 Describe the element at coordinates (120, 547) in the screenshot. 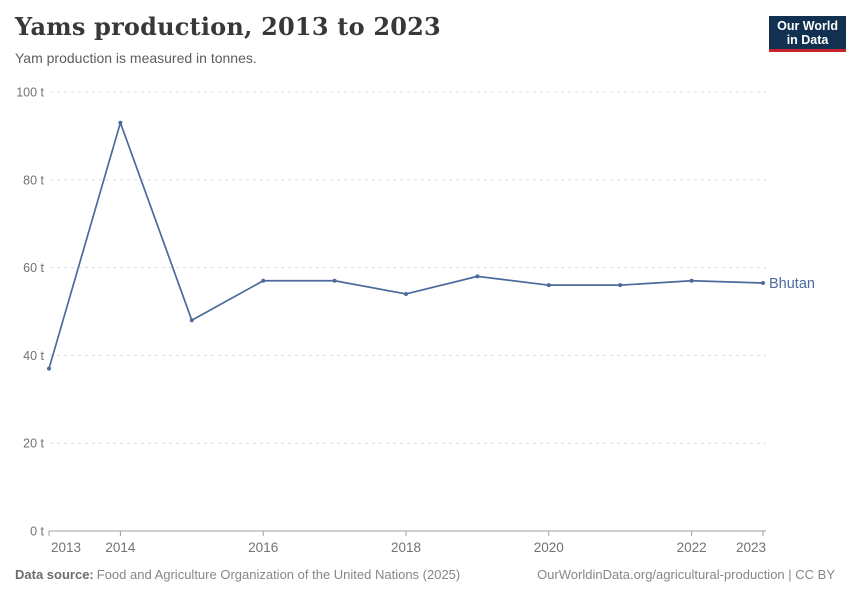

I see `x-tick-label: 2014` at that location.